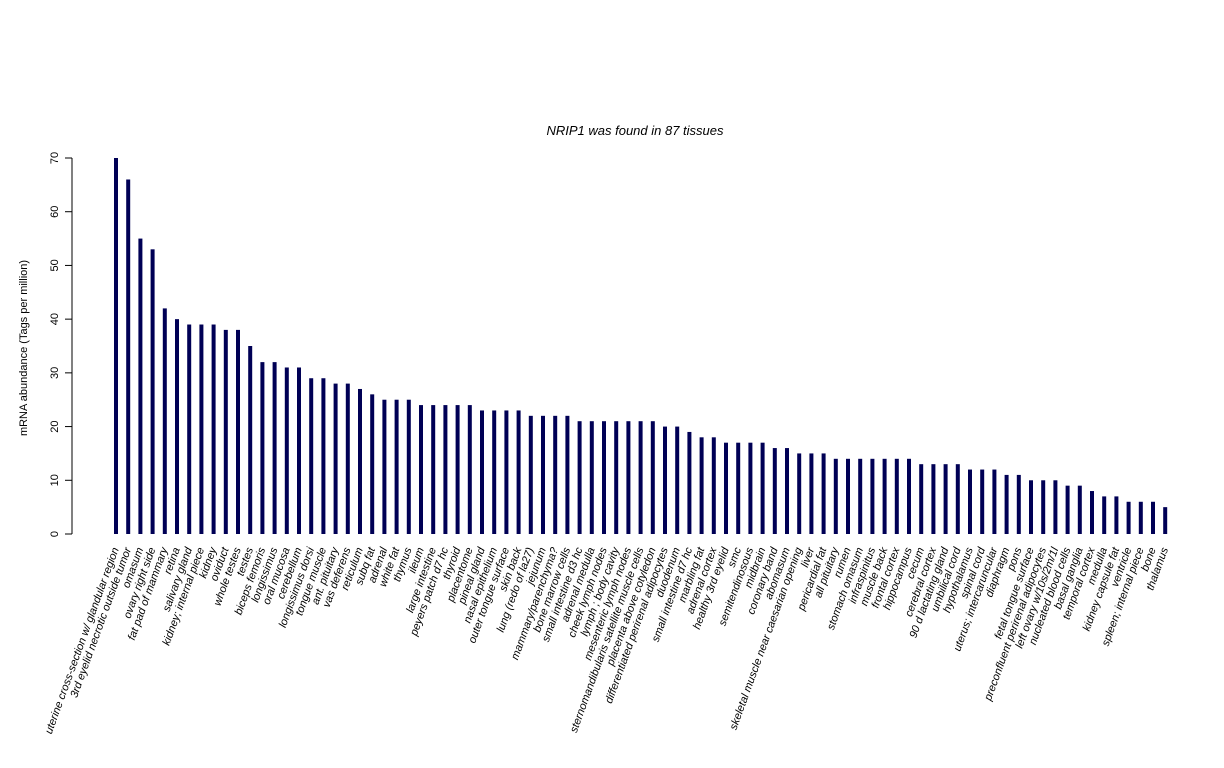 This screenshot has height=768, width=1224. I want to click on y-tick-label: 40, so click(55, 319).